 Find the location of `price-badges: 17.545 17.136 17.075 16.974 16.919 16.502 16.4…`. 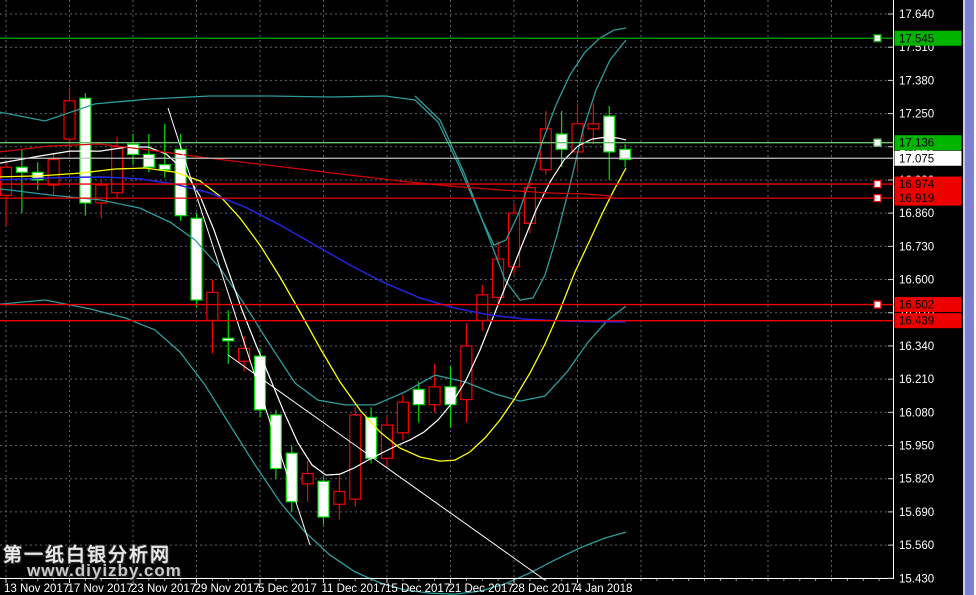

price-badges: 17.545 17.136 17.075 16.974 16.919 16.502 16.4… is located at coordinates (928, 179).